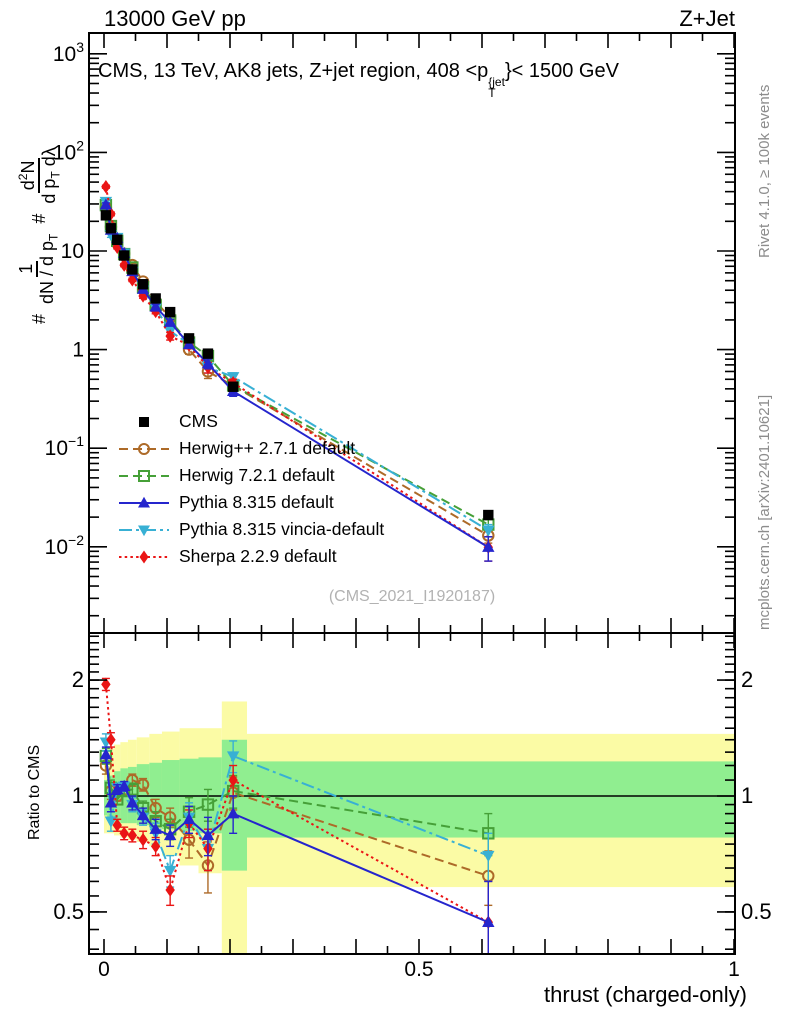 The image size is (786, 1024). Describe the element at coordinates (764, 171) in the screenshot. I see `rivet-version-note: Rivet 4.1.0, ≥ 100k events` at that location.